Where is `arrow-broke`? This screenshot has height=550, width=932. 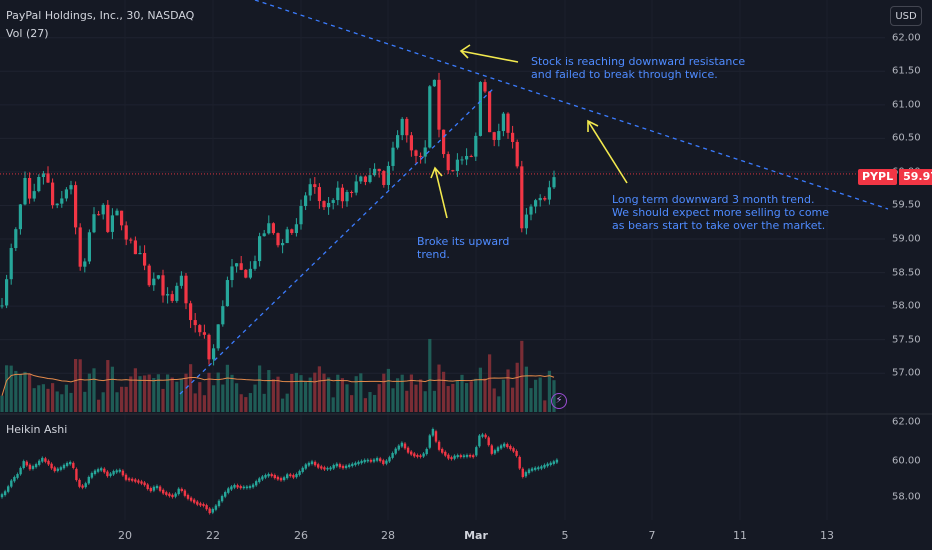
arrow-broke is located at coordinates (441, 193).